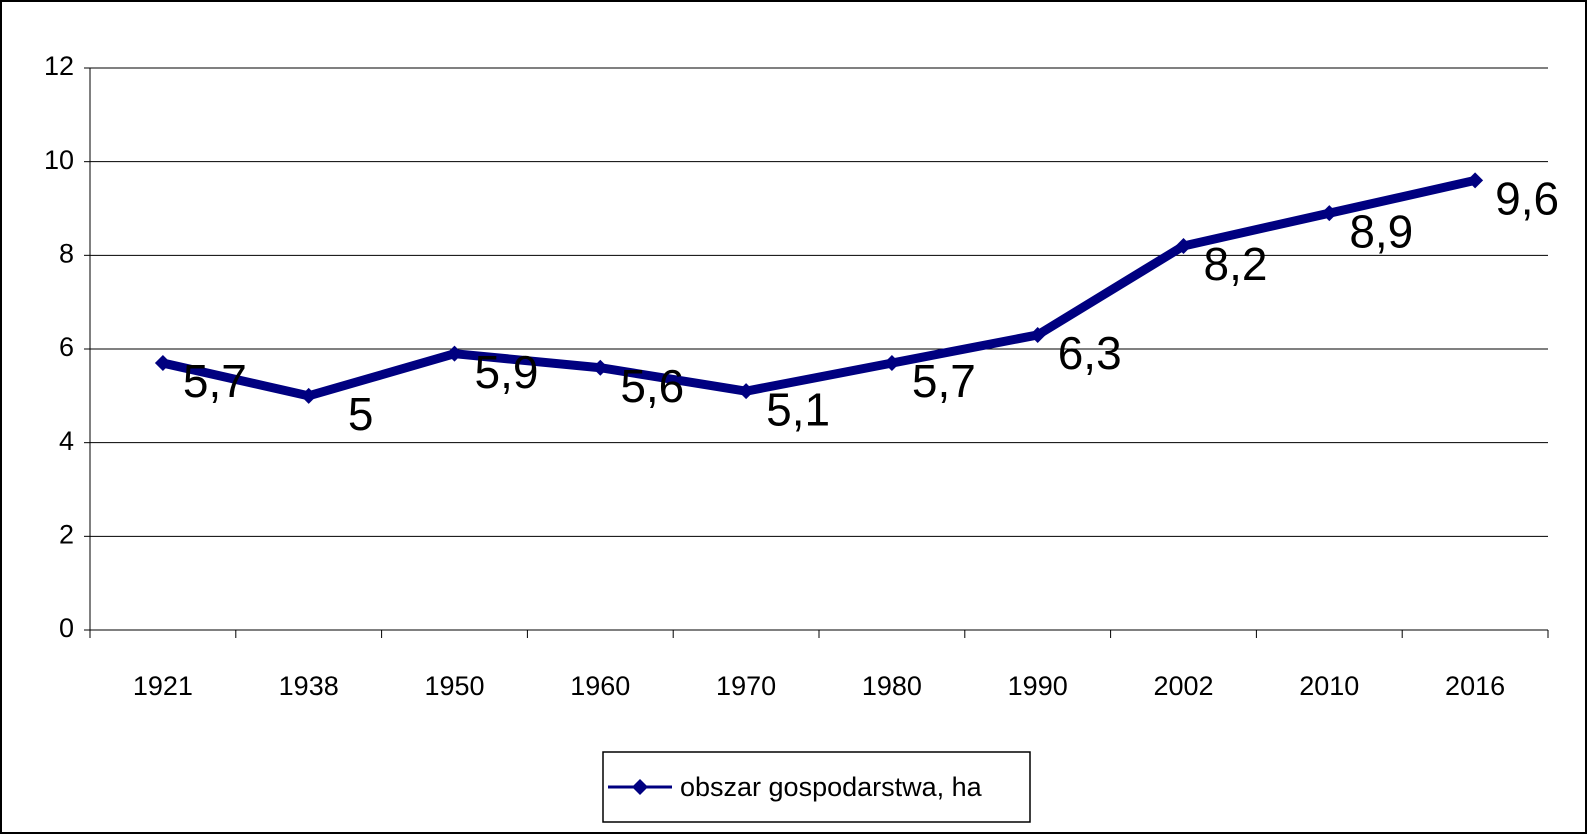  Describe the element at coordinates (66, 534) in the screenshot. I see `y-tick-label: 2` at that location.